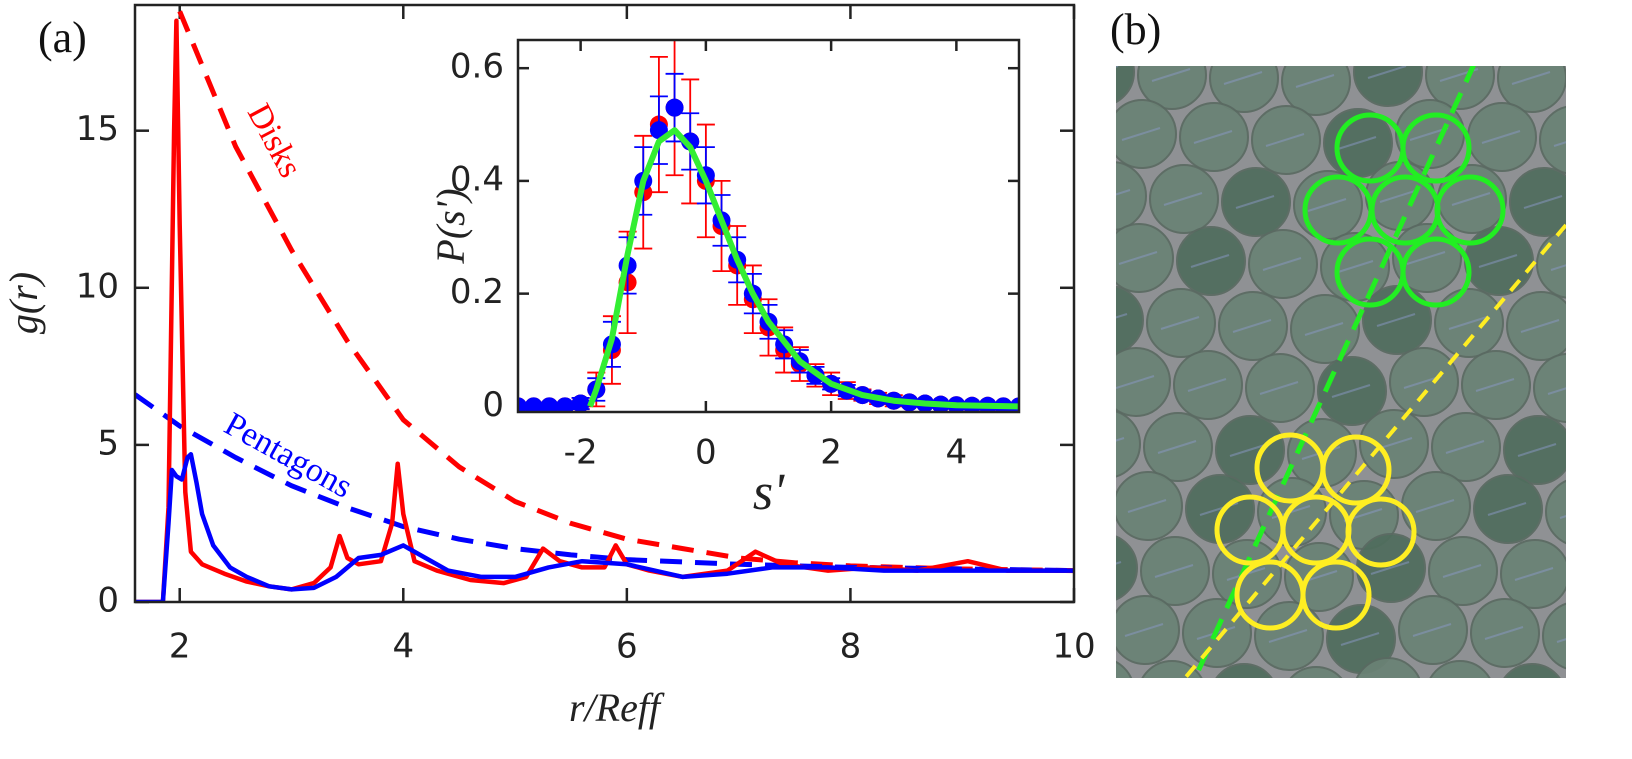 This screenshot has width=1632, height=759. Describe the element at coordinates (604, 527) in the screenshot. I see `data-line` at that location.